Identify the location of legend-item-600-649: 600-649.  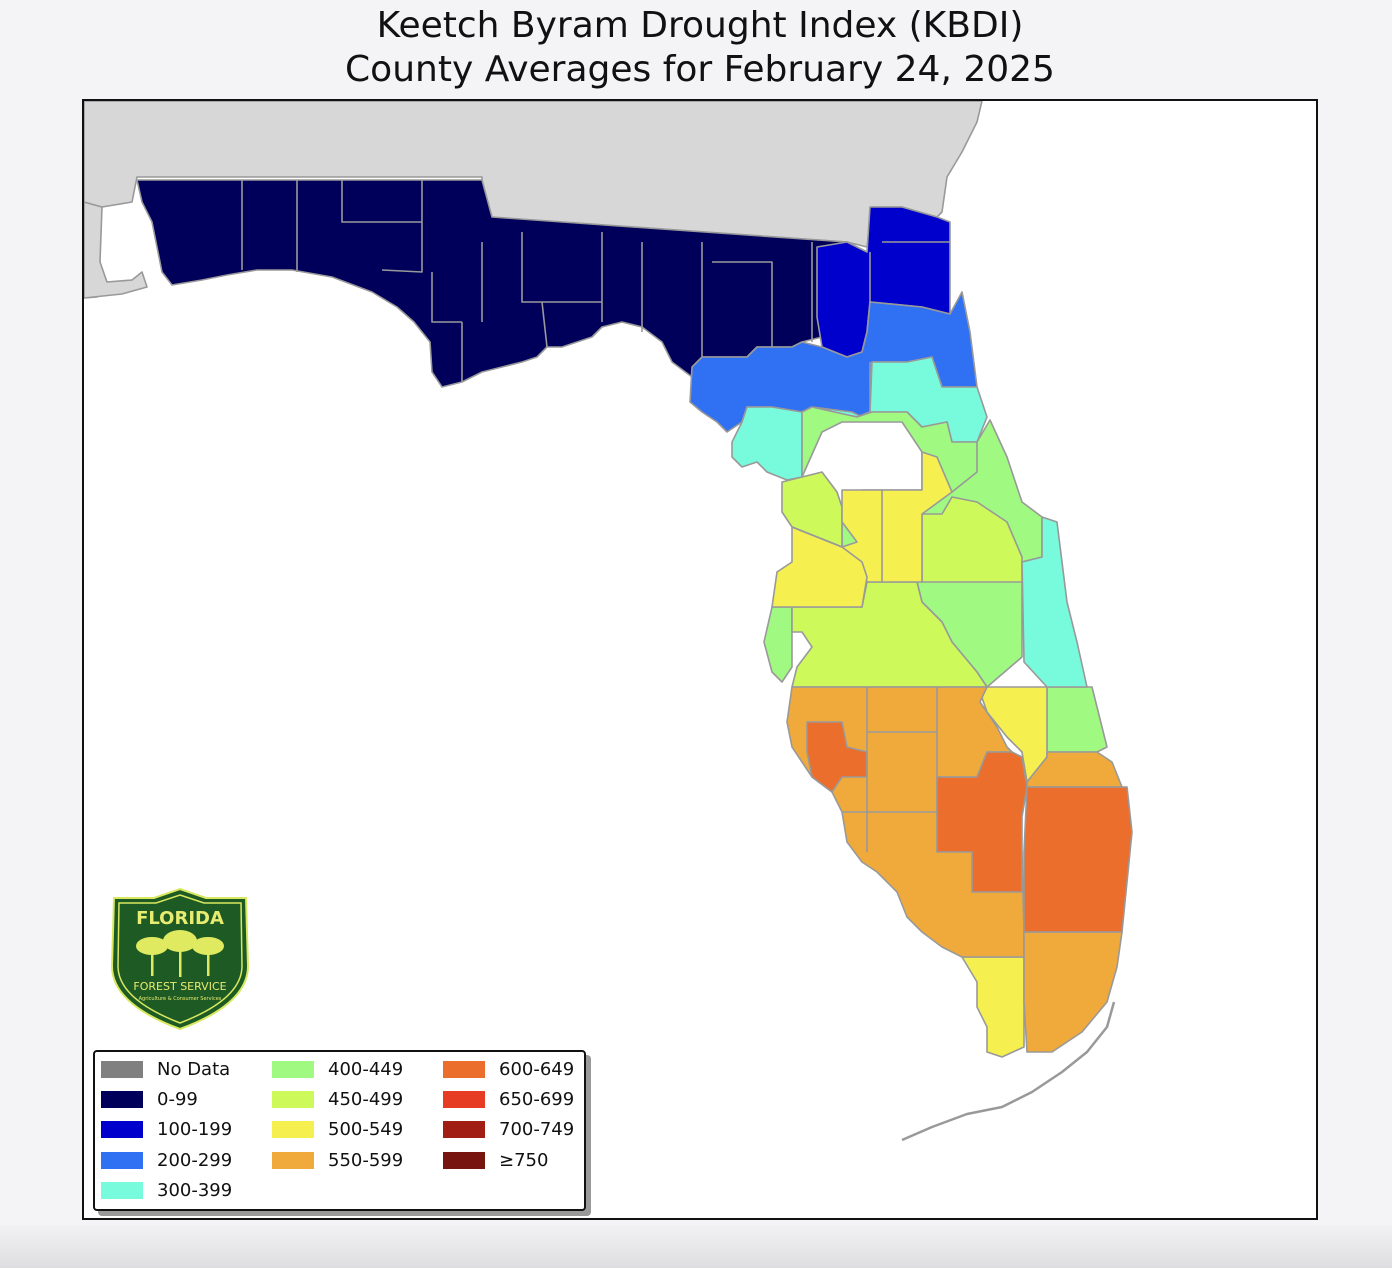
(509, 1069).